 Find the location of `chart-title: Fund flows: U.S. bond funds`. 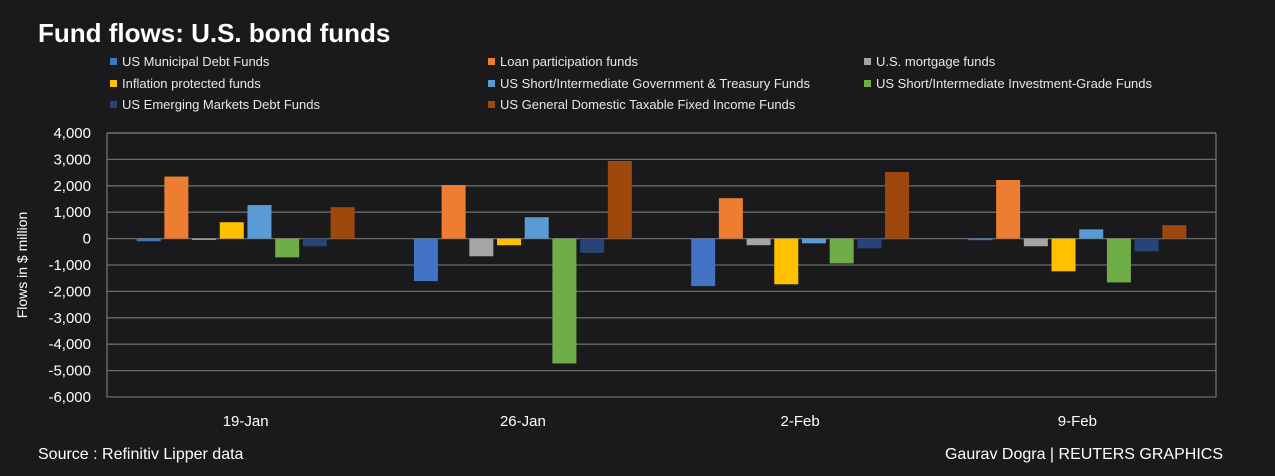

chart-title: Fund flows: U.S. bond funds is located at coordinates (214, 33).